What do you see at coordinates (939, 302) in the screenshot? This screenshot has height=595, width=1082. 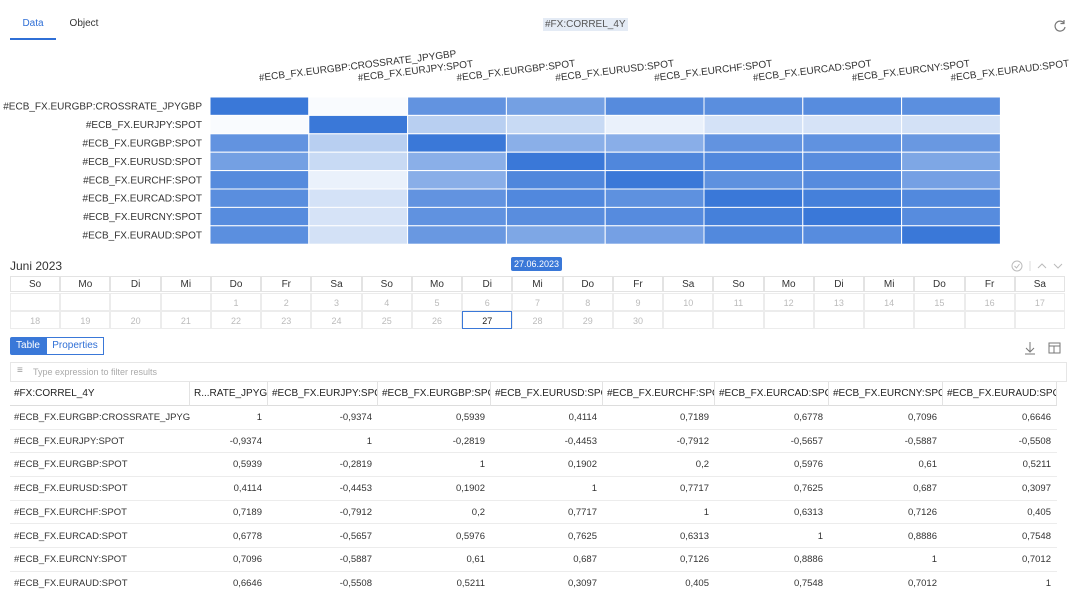 I see `day-cell: 15` at bounding box center [939, 302].